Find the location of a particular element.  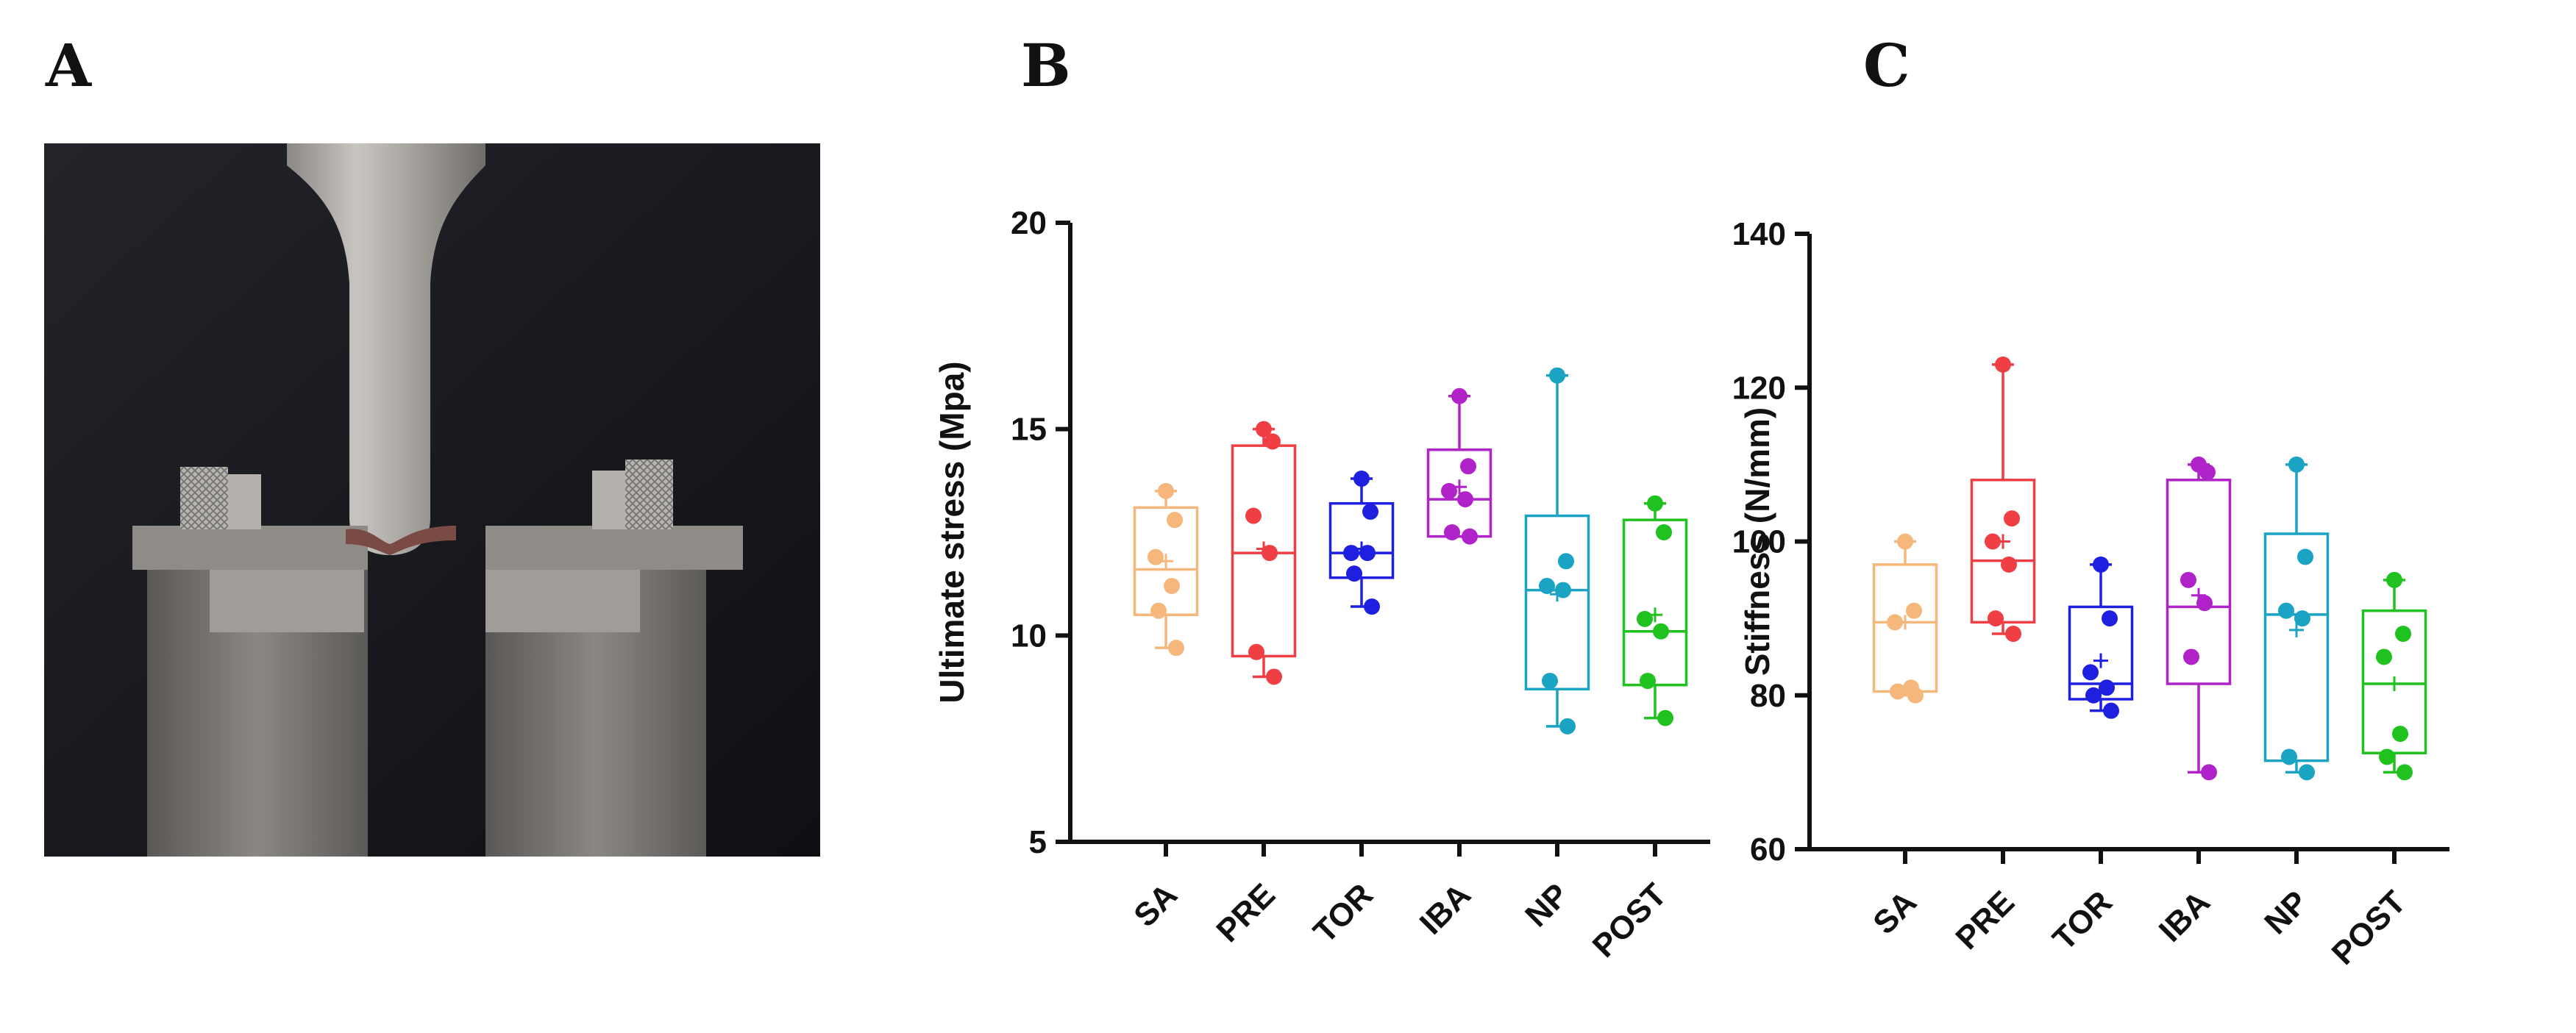

left-clamp-plate is located at coordinates (250, 548).